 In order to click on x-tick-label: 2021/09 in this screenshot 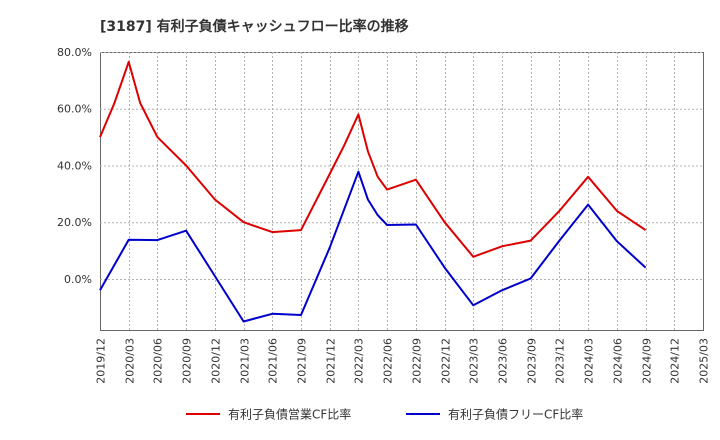, I will do `click(302, 361)`.